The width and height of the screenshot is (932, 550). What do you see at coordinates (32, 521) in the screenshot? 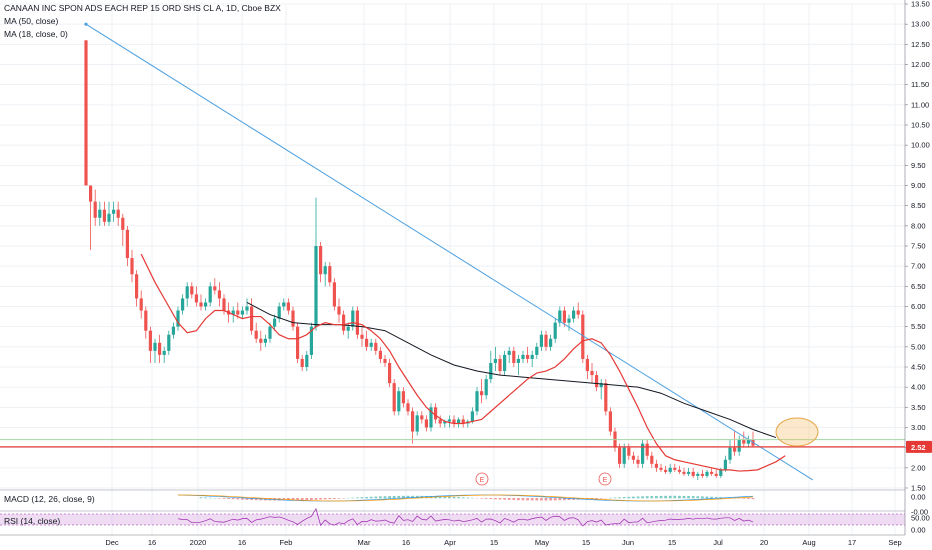
I see `rsi-legend: RSI (14, close)` at bounding box center [32, 521].